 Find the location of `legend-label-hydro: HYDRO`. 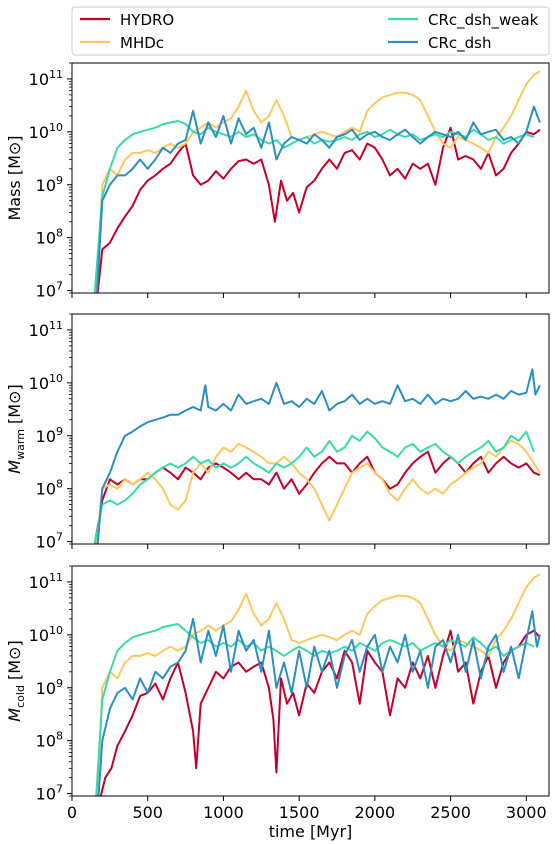

legend-label-hydro: HYDRO is located at coordinates (147, 20).